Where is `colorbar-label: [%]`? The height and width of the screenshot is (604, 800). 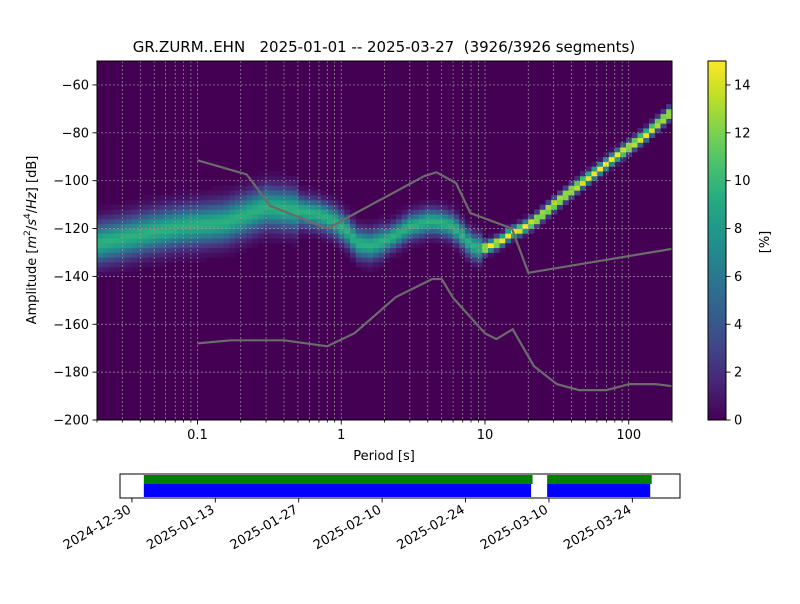
colorbar-label: [%] is located at coordinates (765, 242).